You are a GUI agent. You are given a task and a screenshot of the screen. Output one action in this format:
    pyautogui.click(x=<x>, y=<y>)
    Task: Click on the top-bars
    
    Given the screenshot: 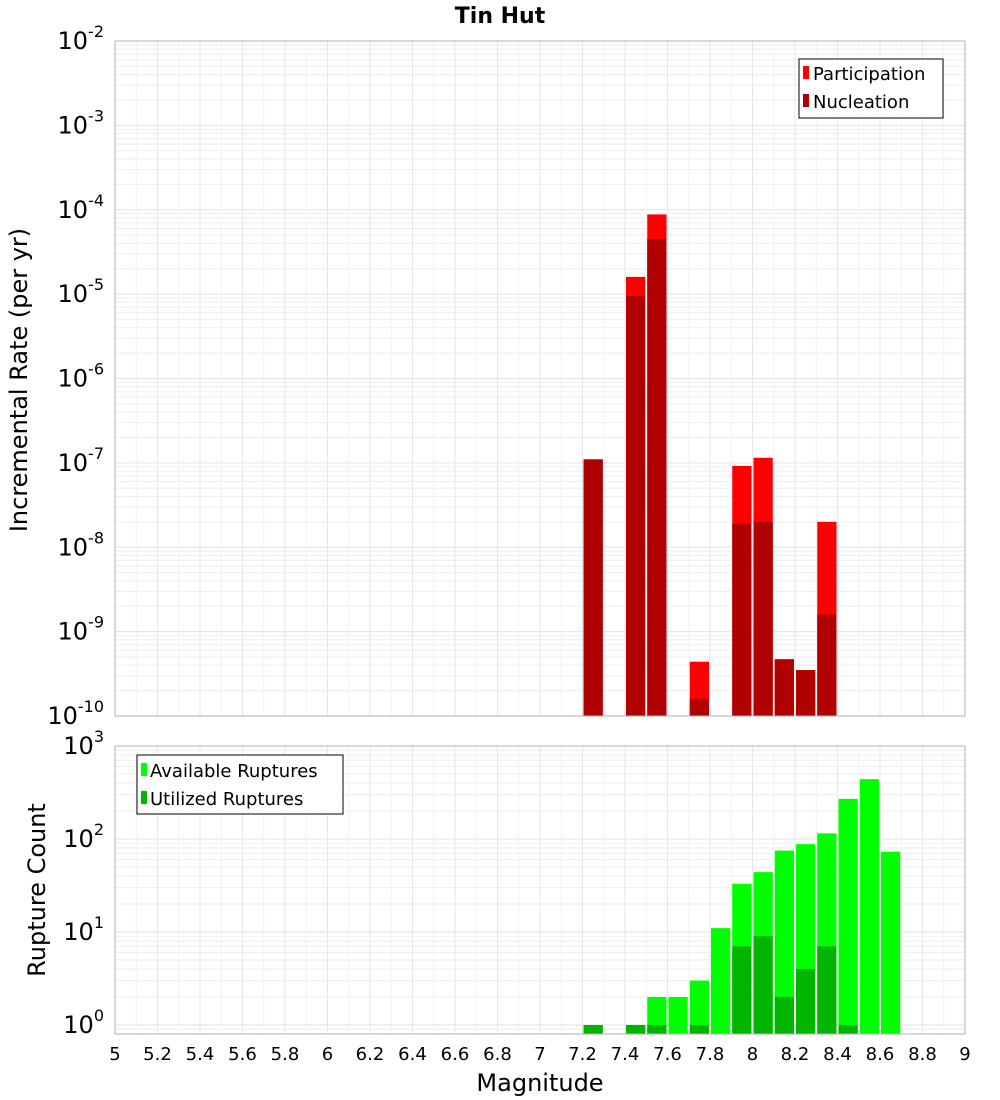 What is the action you would take?
    pyautogui.click(x=710, y=465)
    